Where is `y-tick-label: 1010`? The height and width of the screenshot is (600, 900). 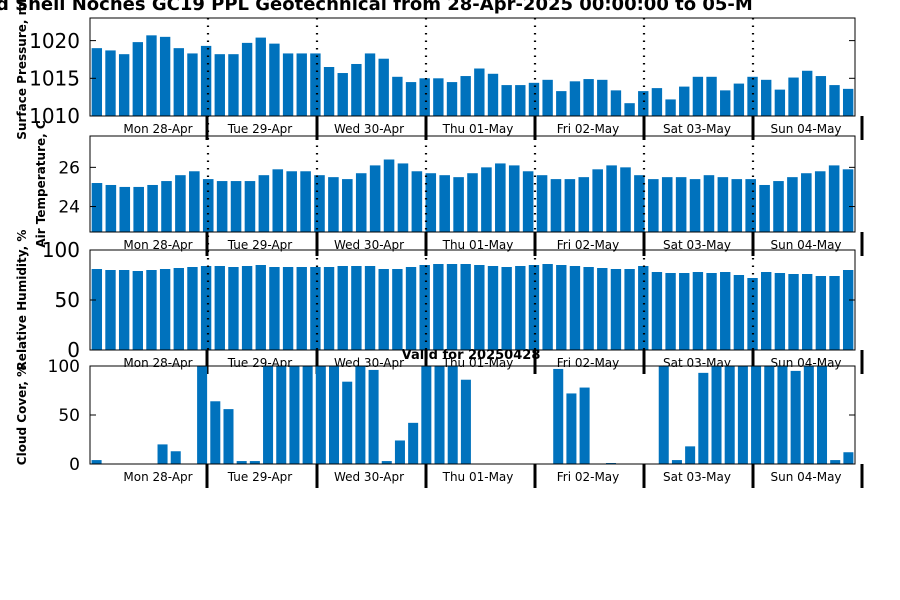
y-tick-label: 1010 is located at coordinates (54, 116).